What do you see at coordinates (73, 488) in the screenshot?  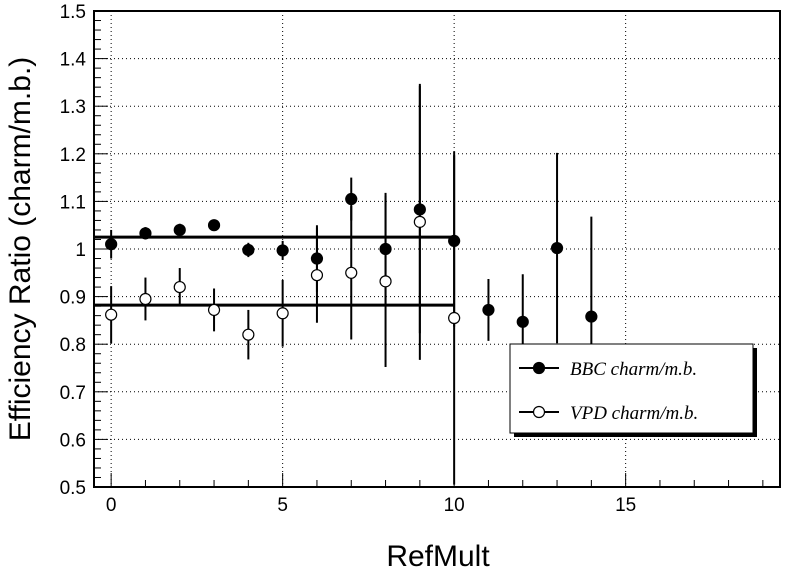 I see `y-tick-label: 0.5` at bounding box center [73, 488].